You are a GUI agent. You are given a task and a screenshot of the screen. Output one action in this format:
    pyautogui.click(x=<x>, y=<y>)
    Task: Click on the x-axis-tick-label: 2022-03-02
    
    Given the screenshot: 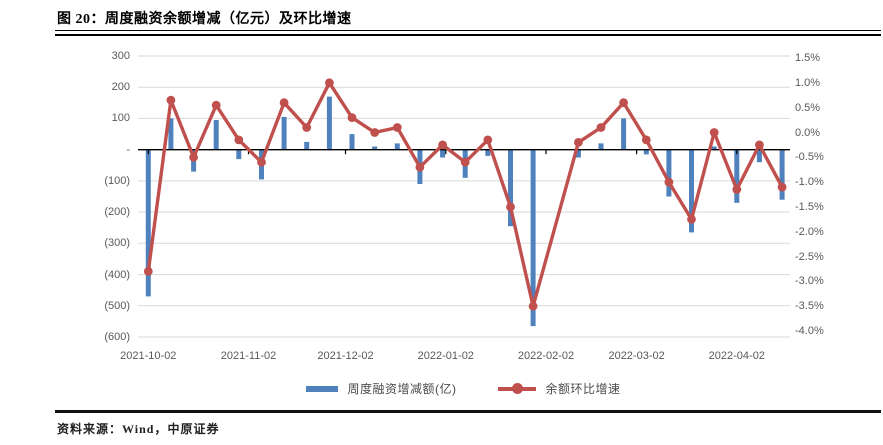 What is the action you would take?
    pyautogui.click(x=636, y=356)
    